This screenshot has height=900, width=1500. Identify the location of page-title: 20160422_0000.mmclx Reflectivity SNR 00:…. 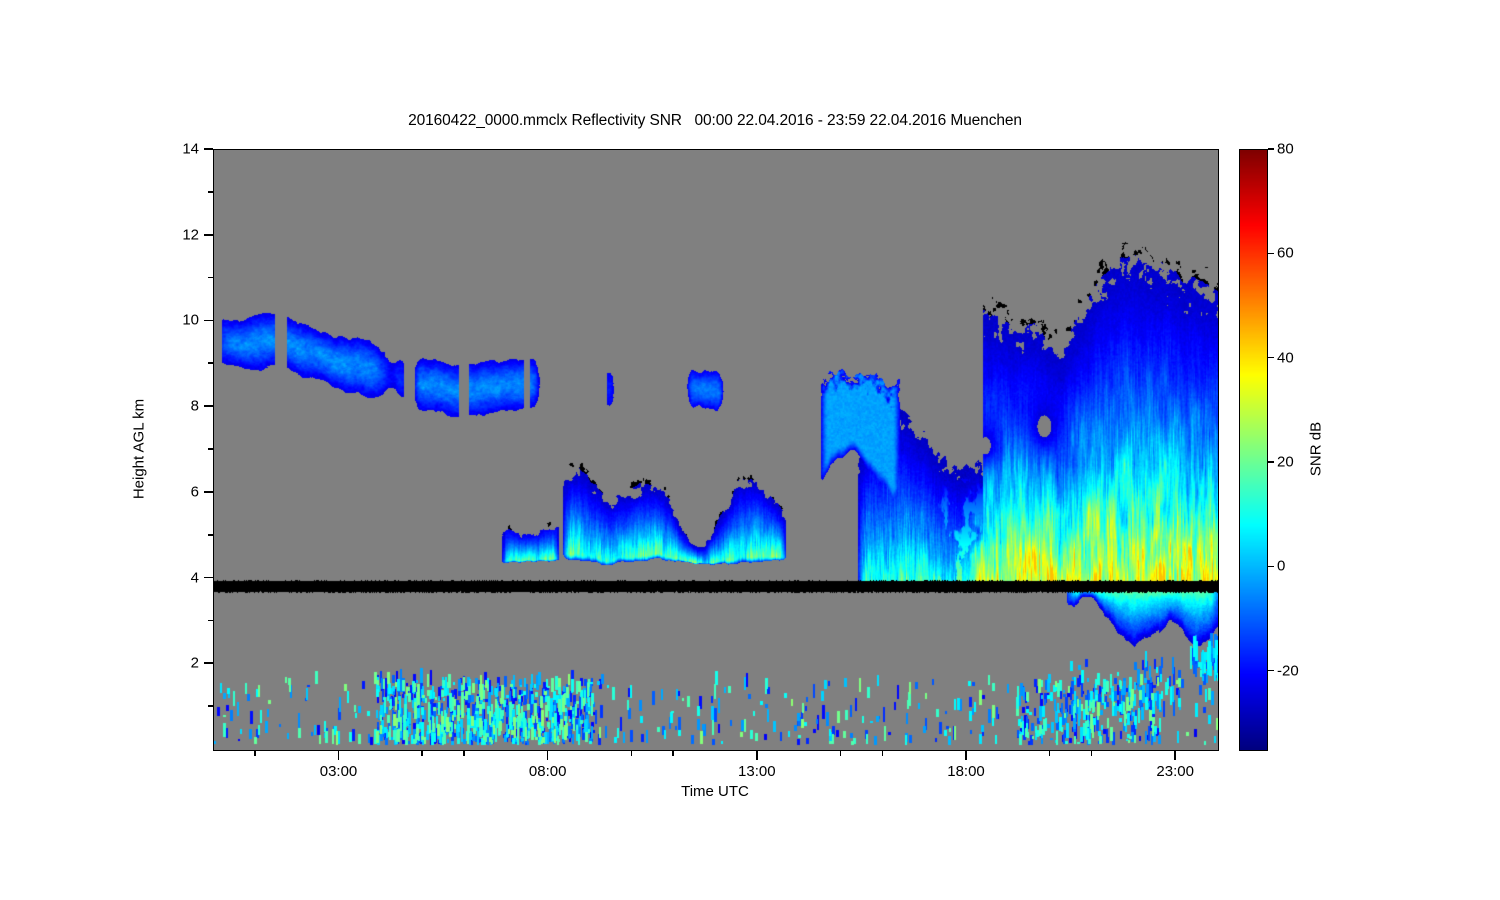
(715, 120).